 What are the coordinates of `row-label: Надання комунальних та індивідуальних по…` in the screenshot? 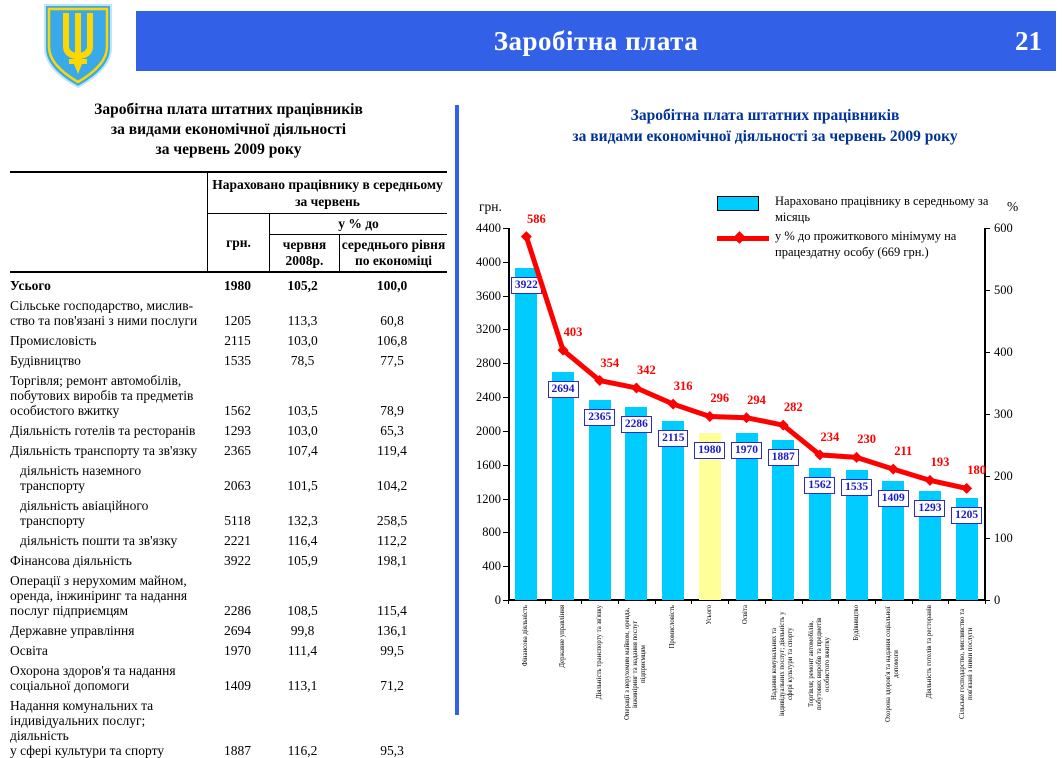 It's located at (87, 728).